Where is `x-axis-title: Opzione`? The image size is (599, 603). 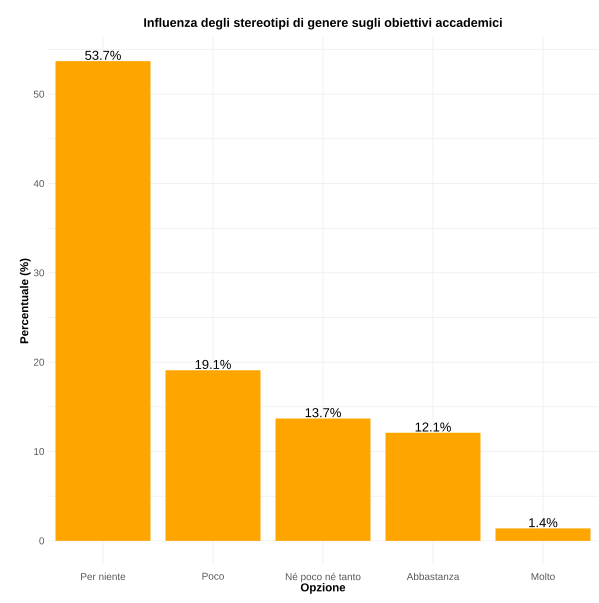
x-axis-title: Opzione is located at coordinates (323, 588).